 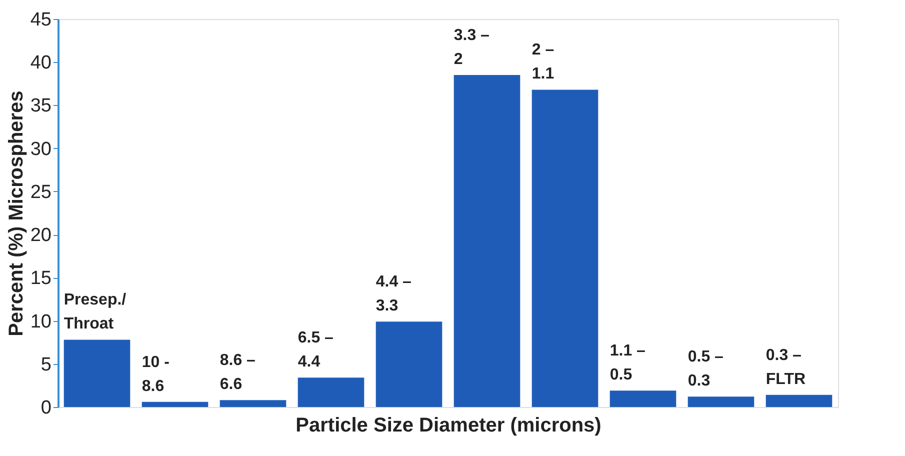 What do you see at coordinates (706, 369) in the screenshot?
I see `x-tick-label: 0.5 – 0.3` at bounding box center [706, 369].